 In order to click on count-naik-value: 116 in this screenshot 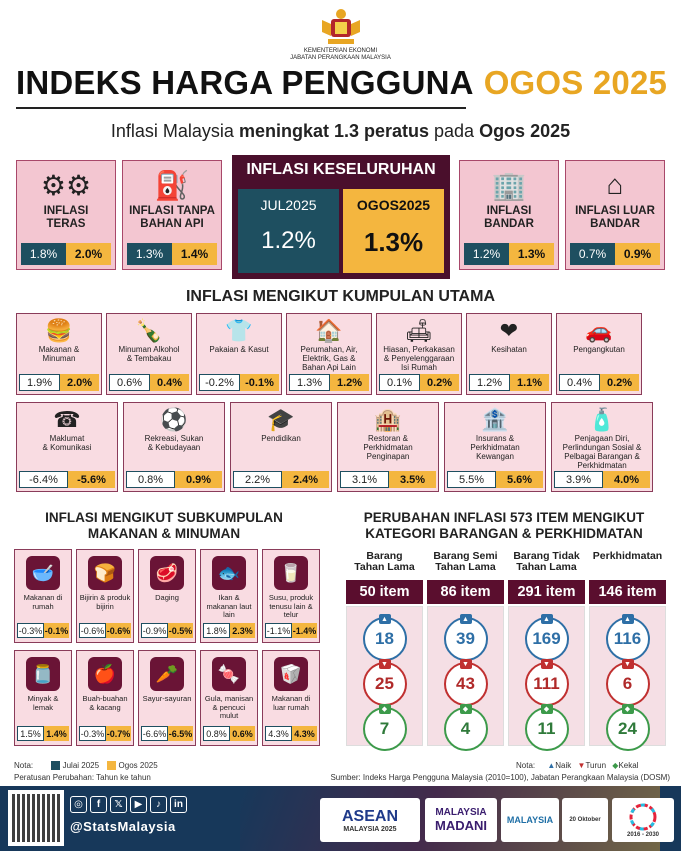, I will do `click(627, 638)`.